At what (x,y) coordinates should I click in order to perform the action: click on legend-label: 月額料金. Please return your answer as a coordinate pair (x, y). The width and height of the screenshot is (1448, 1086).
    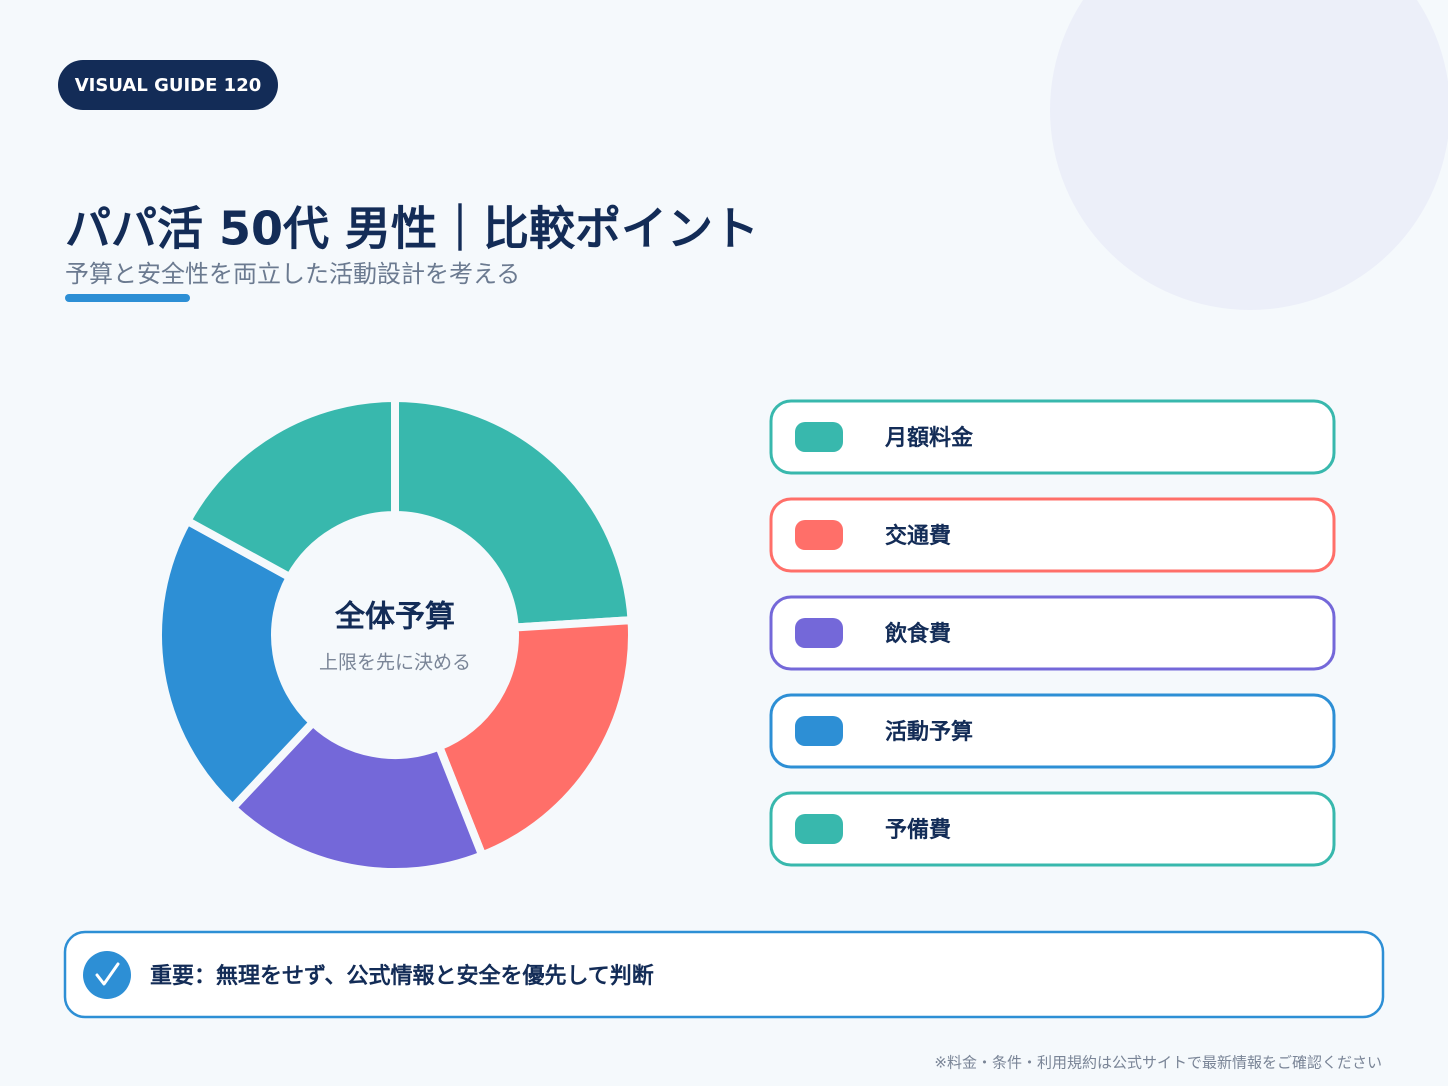
    Looking at the image, I should click on (929, 438).